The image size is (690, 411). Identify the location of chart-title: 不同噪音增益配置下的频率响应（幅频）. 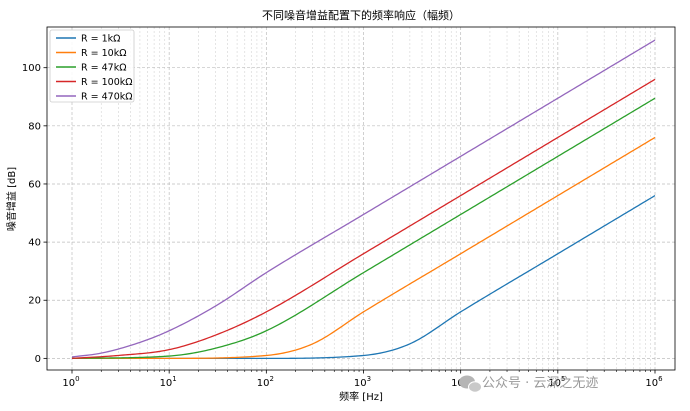
(361, 15).